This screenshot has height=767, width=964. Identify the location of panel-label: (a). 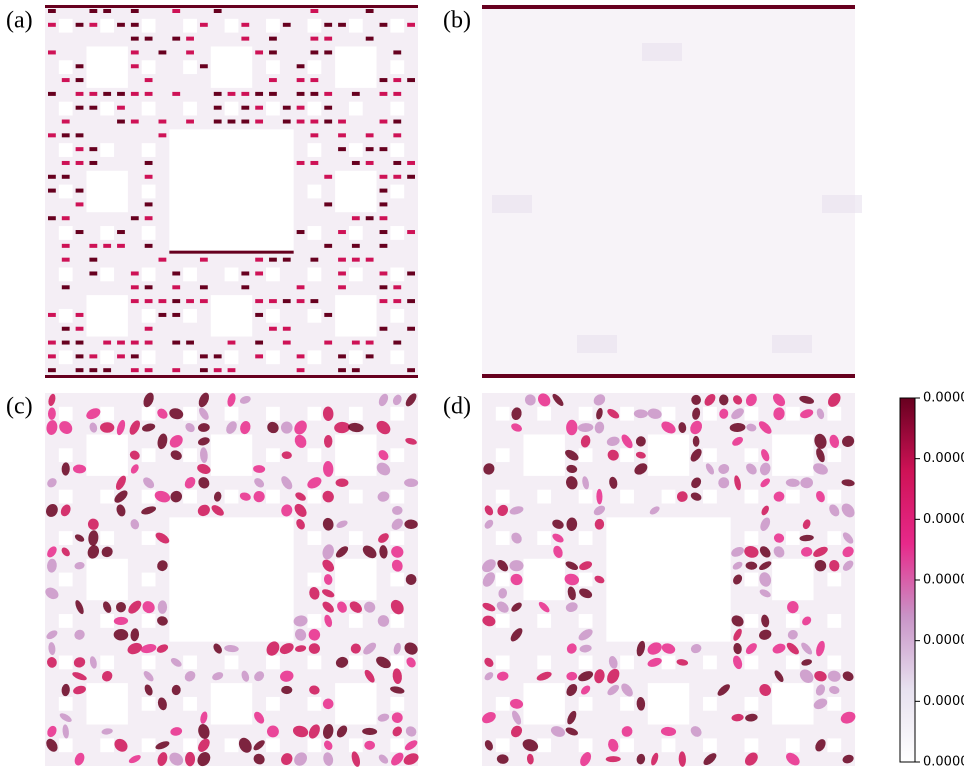
(19, 21).